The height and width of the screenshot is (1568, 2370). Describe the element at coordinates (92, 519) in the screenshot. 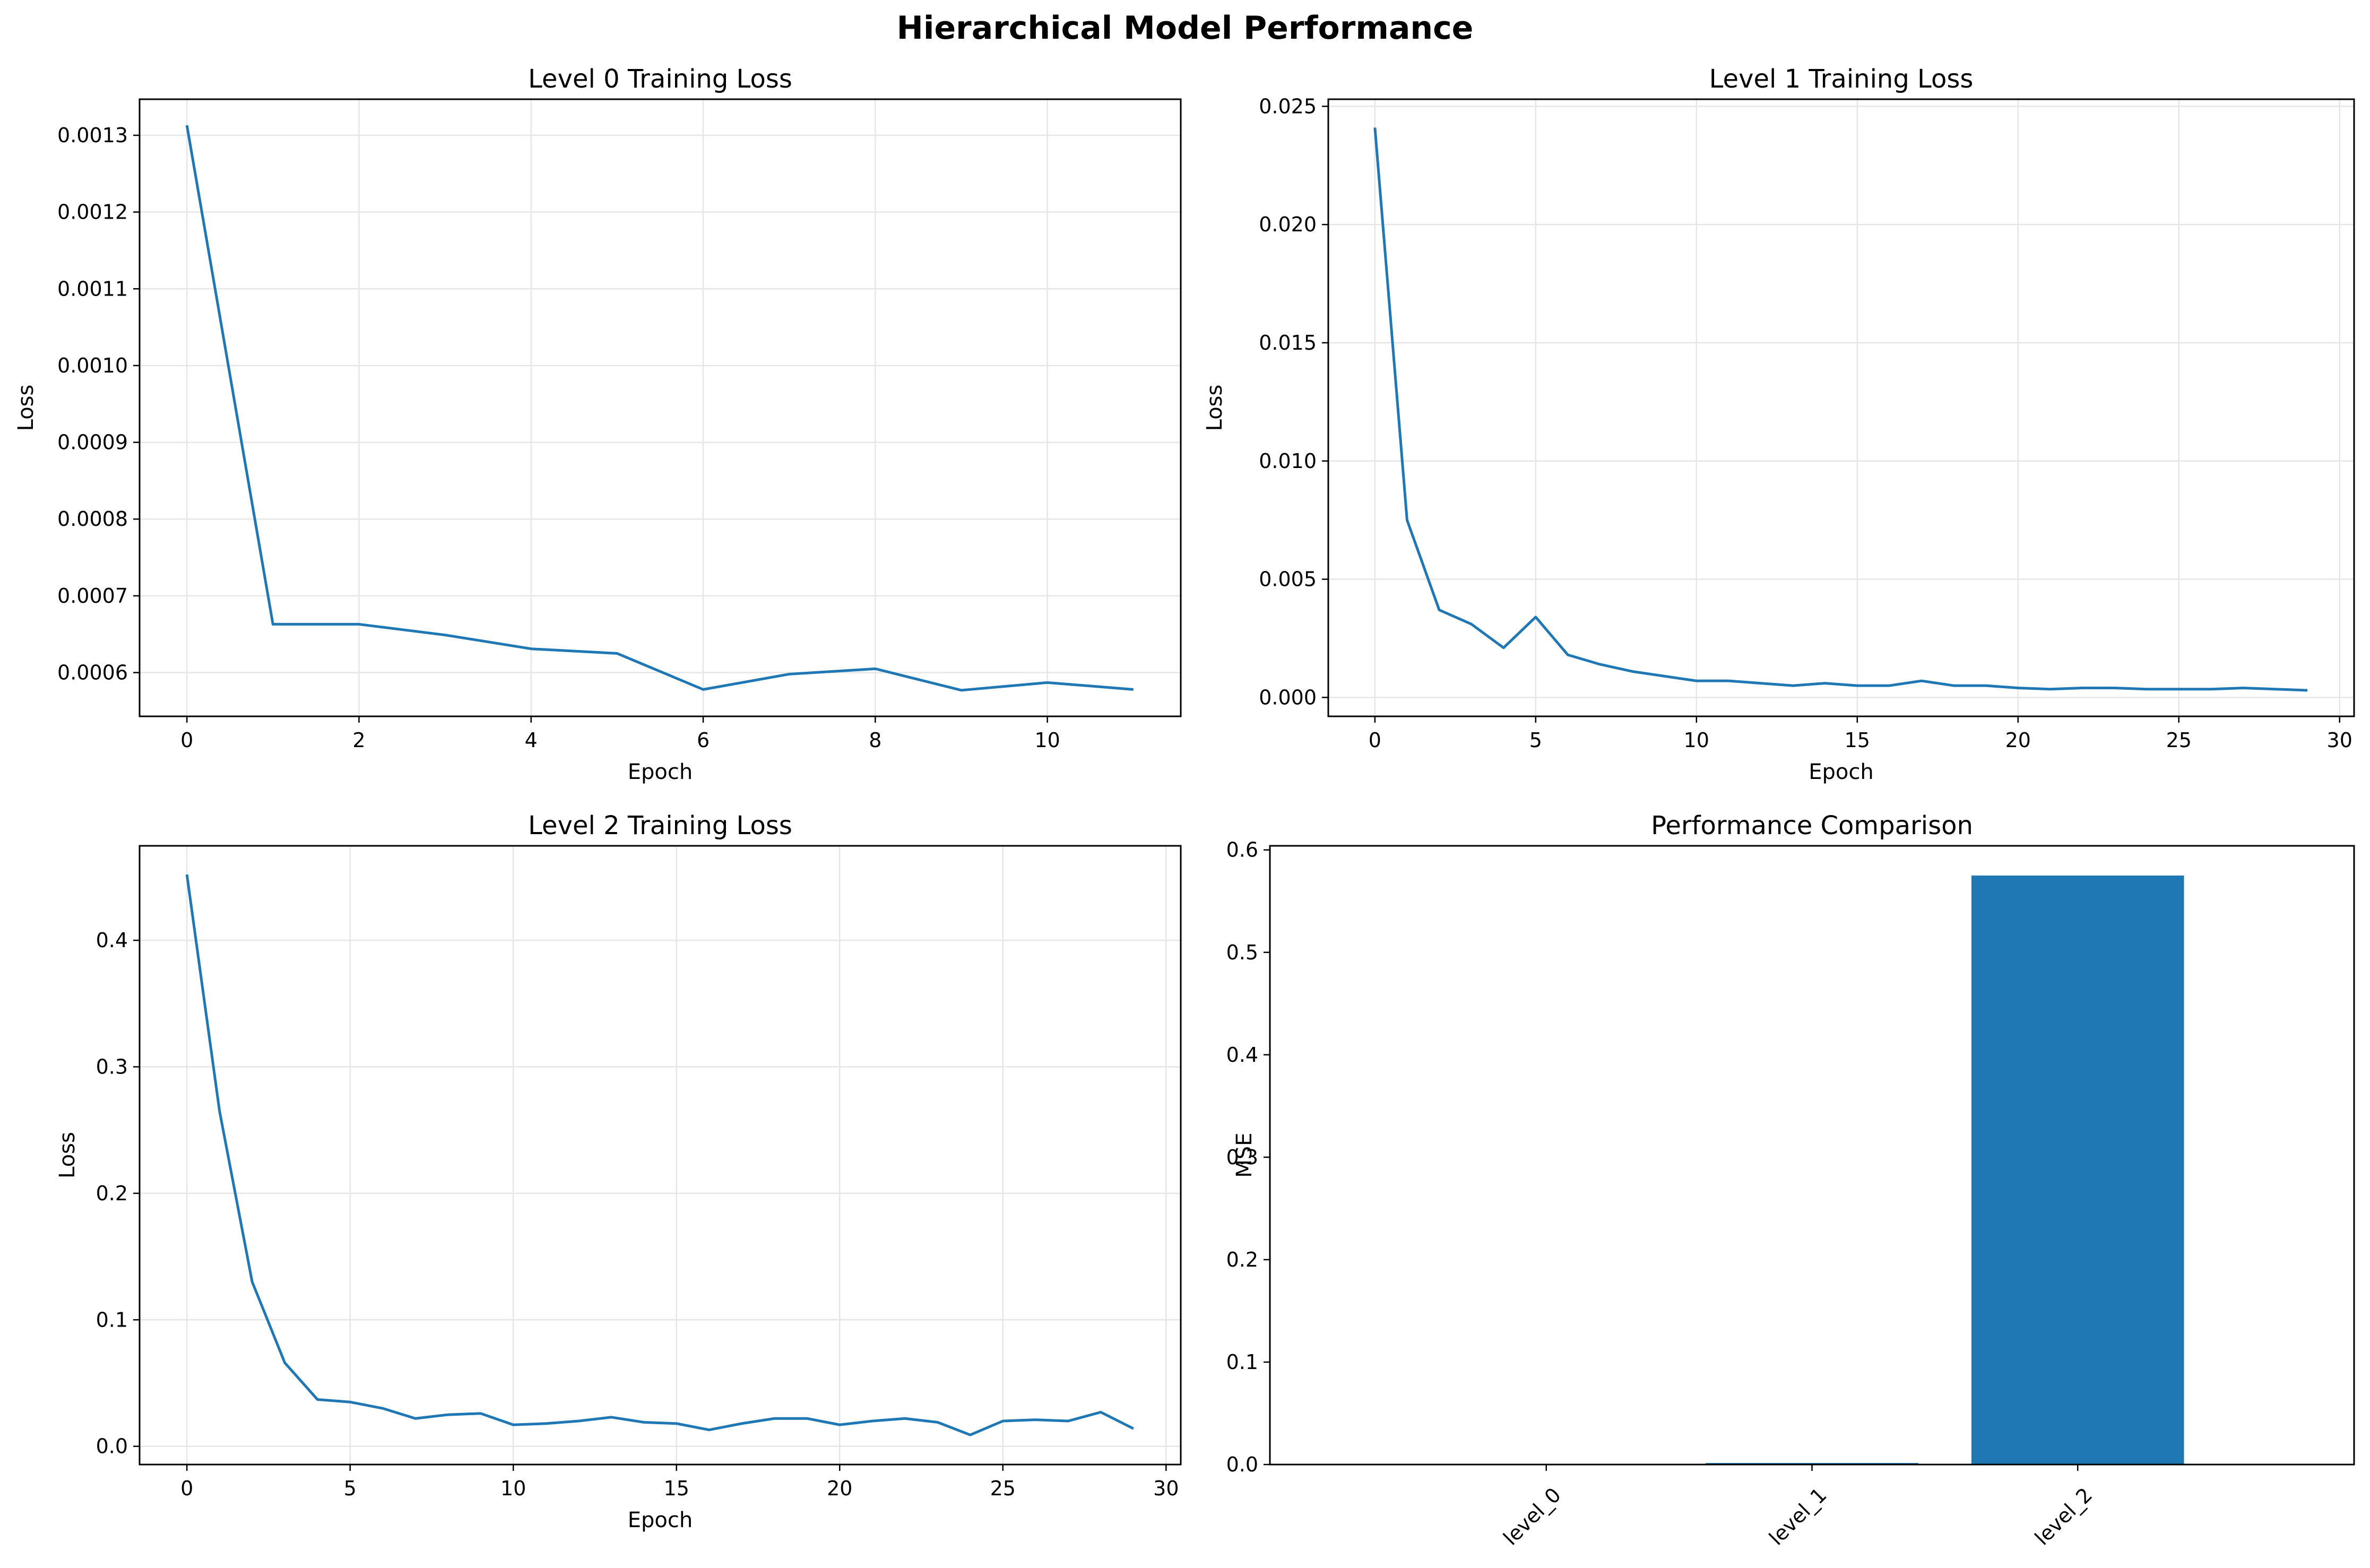

I see `y-tick-label: 0.0008` at that location.